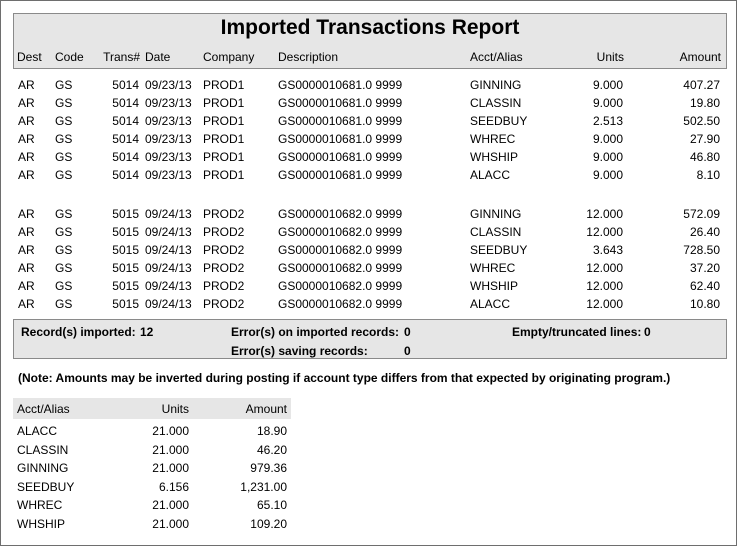  What do you see at coordinates (499, 121) in the screenshot?
I see `cell-acct: SEEDBUY` at bounding box center [499, 121].